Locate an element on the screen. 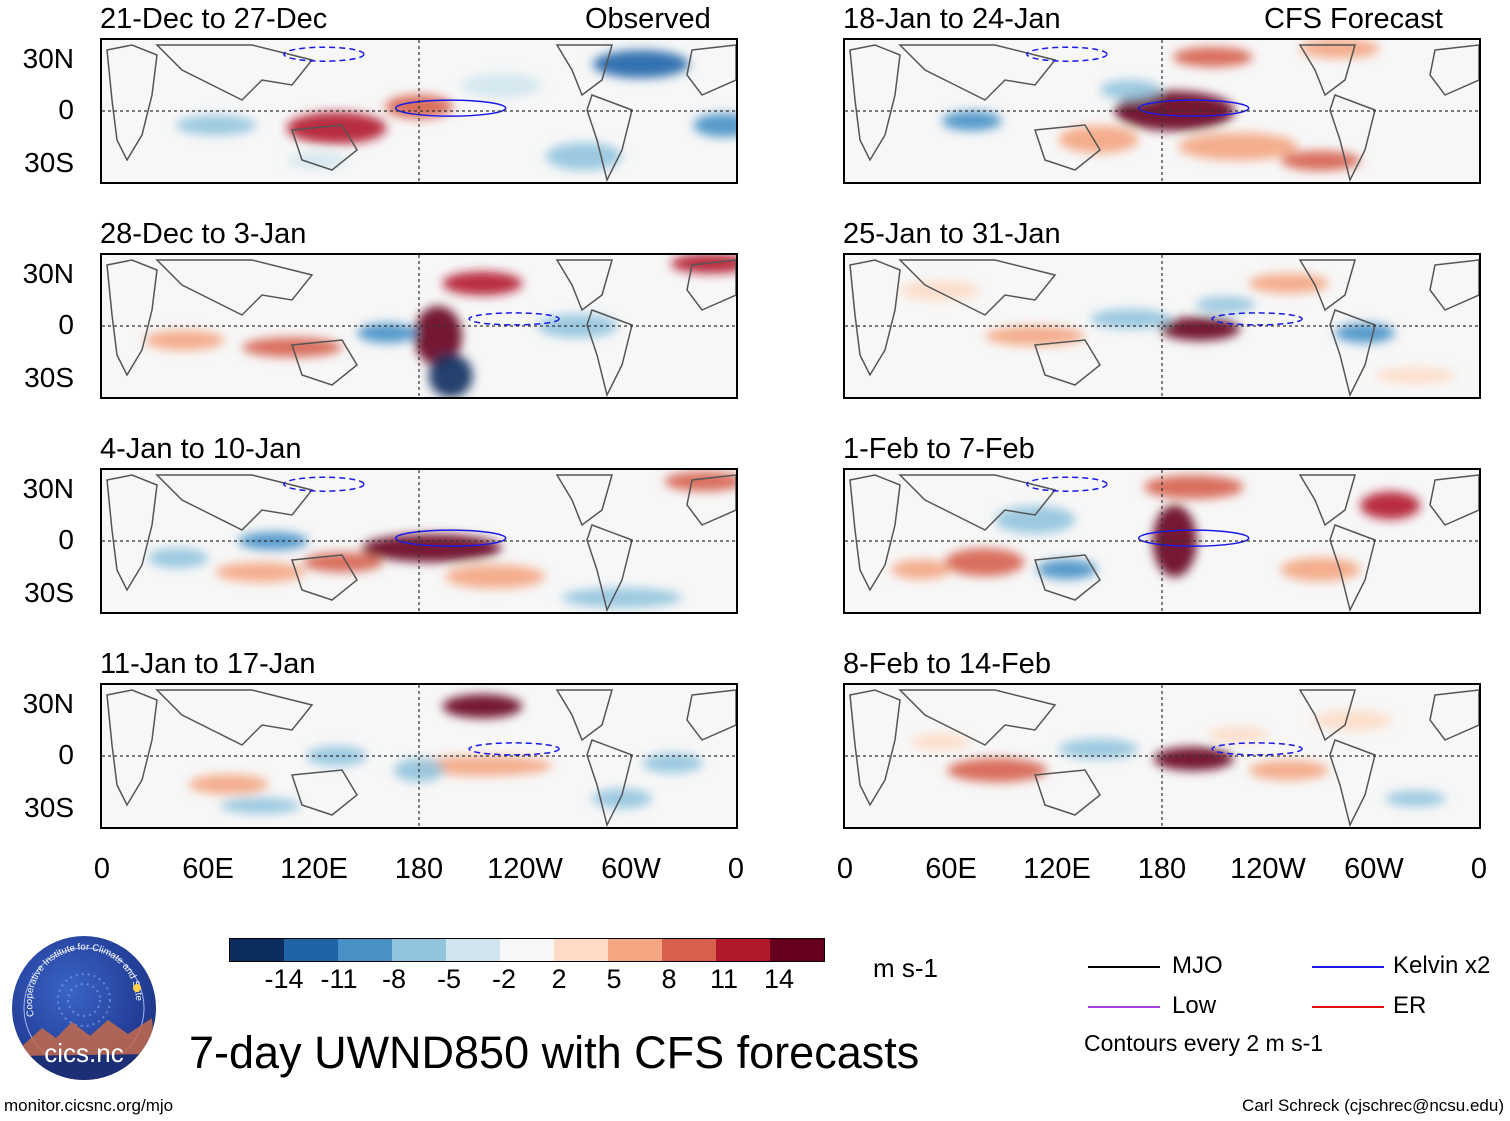 The image size is (1510, 1121). x-tick-label: 180 is located at coordinates (1162, 869).